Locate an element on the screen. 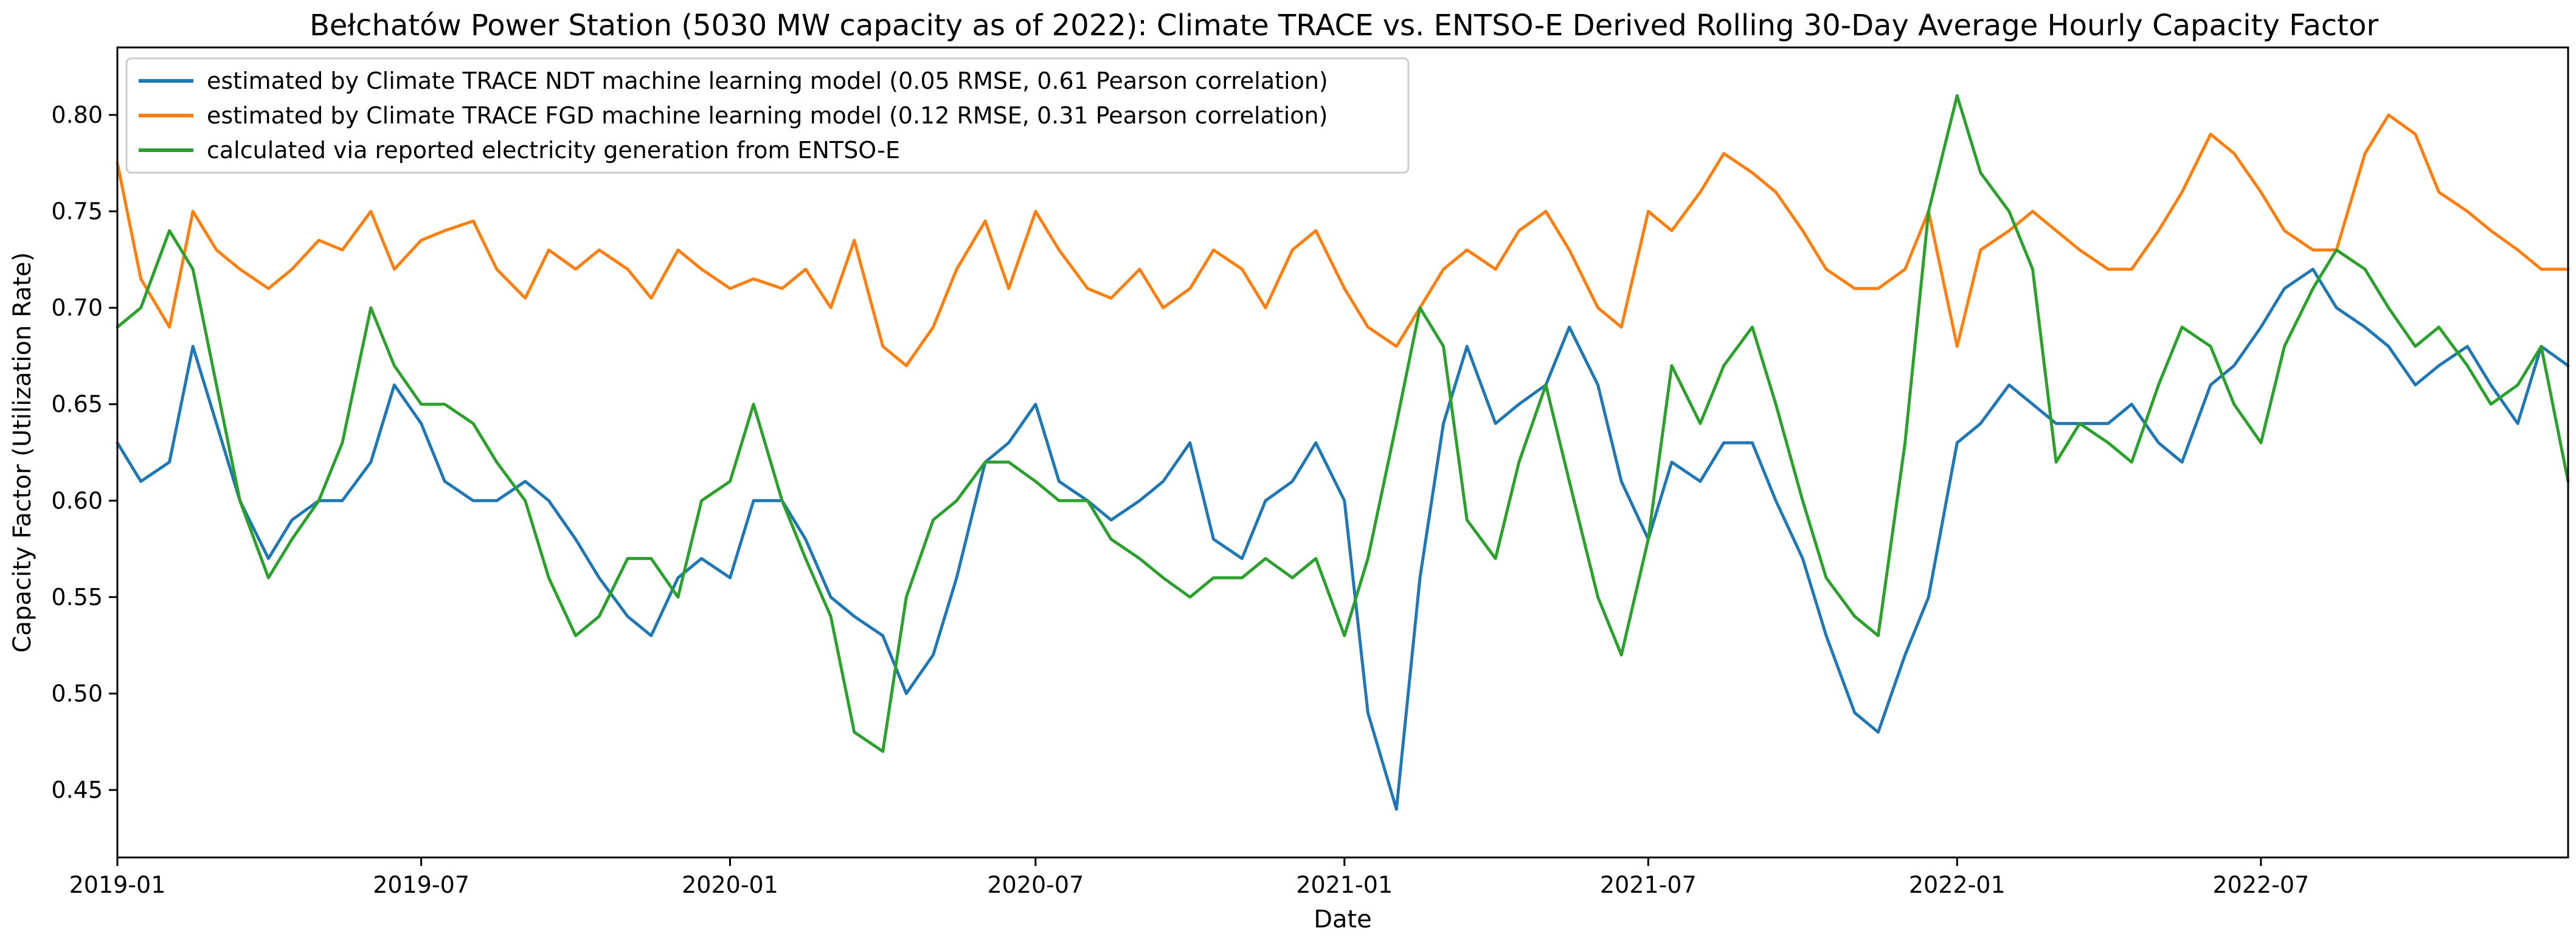  x-tick-label: 2022-01 is located at coordinates (1957, 884).